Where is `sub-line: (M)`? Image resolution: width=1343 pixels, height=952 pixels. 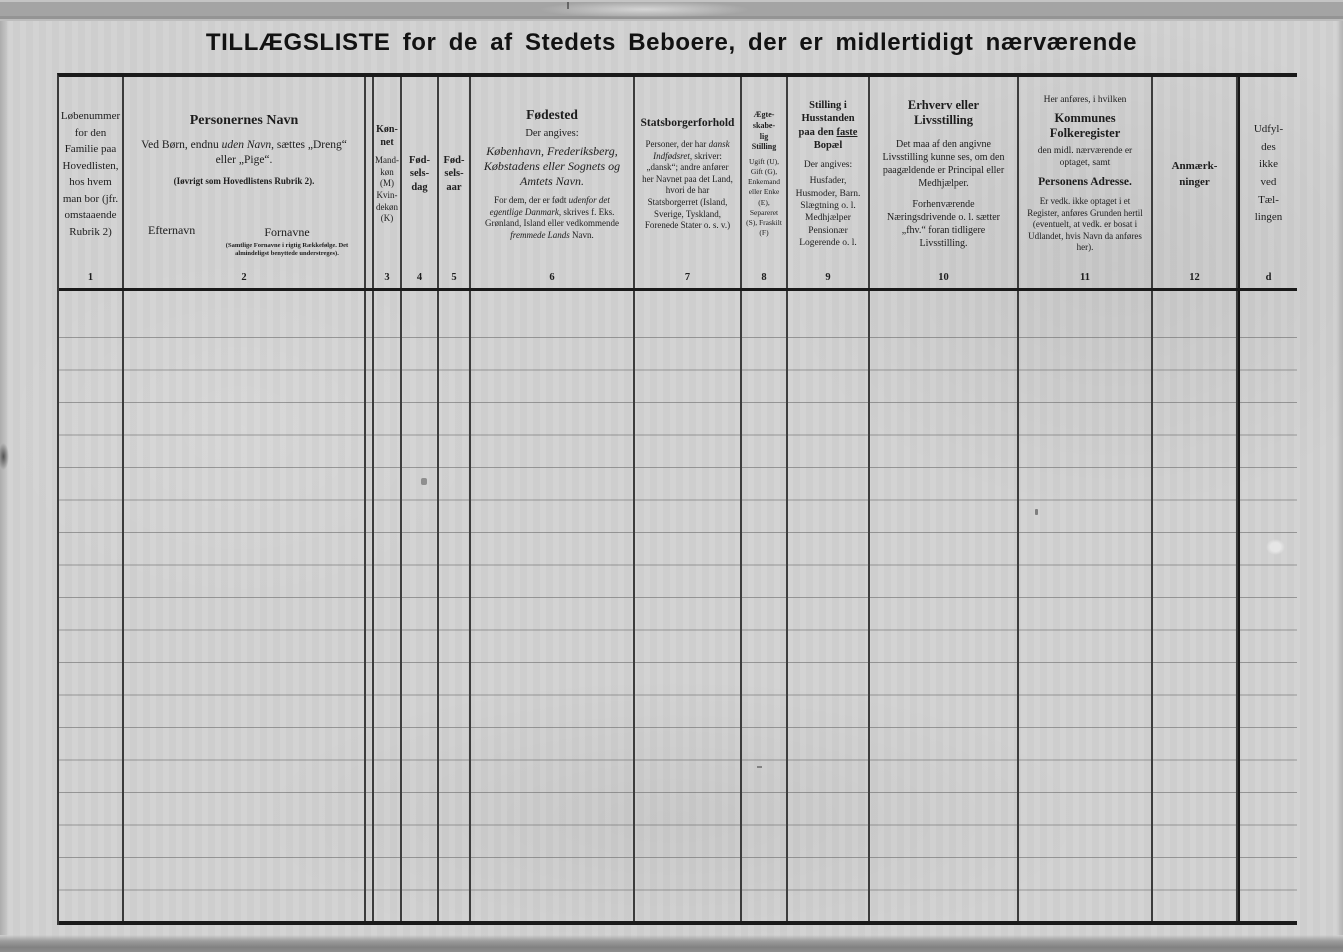
sub-line: (M) is located at coordinates (387, 183).